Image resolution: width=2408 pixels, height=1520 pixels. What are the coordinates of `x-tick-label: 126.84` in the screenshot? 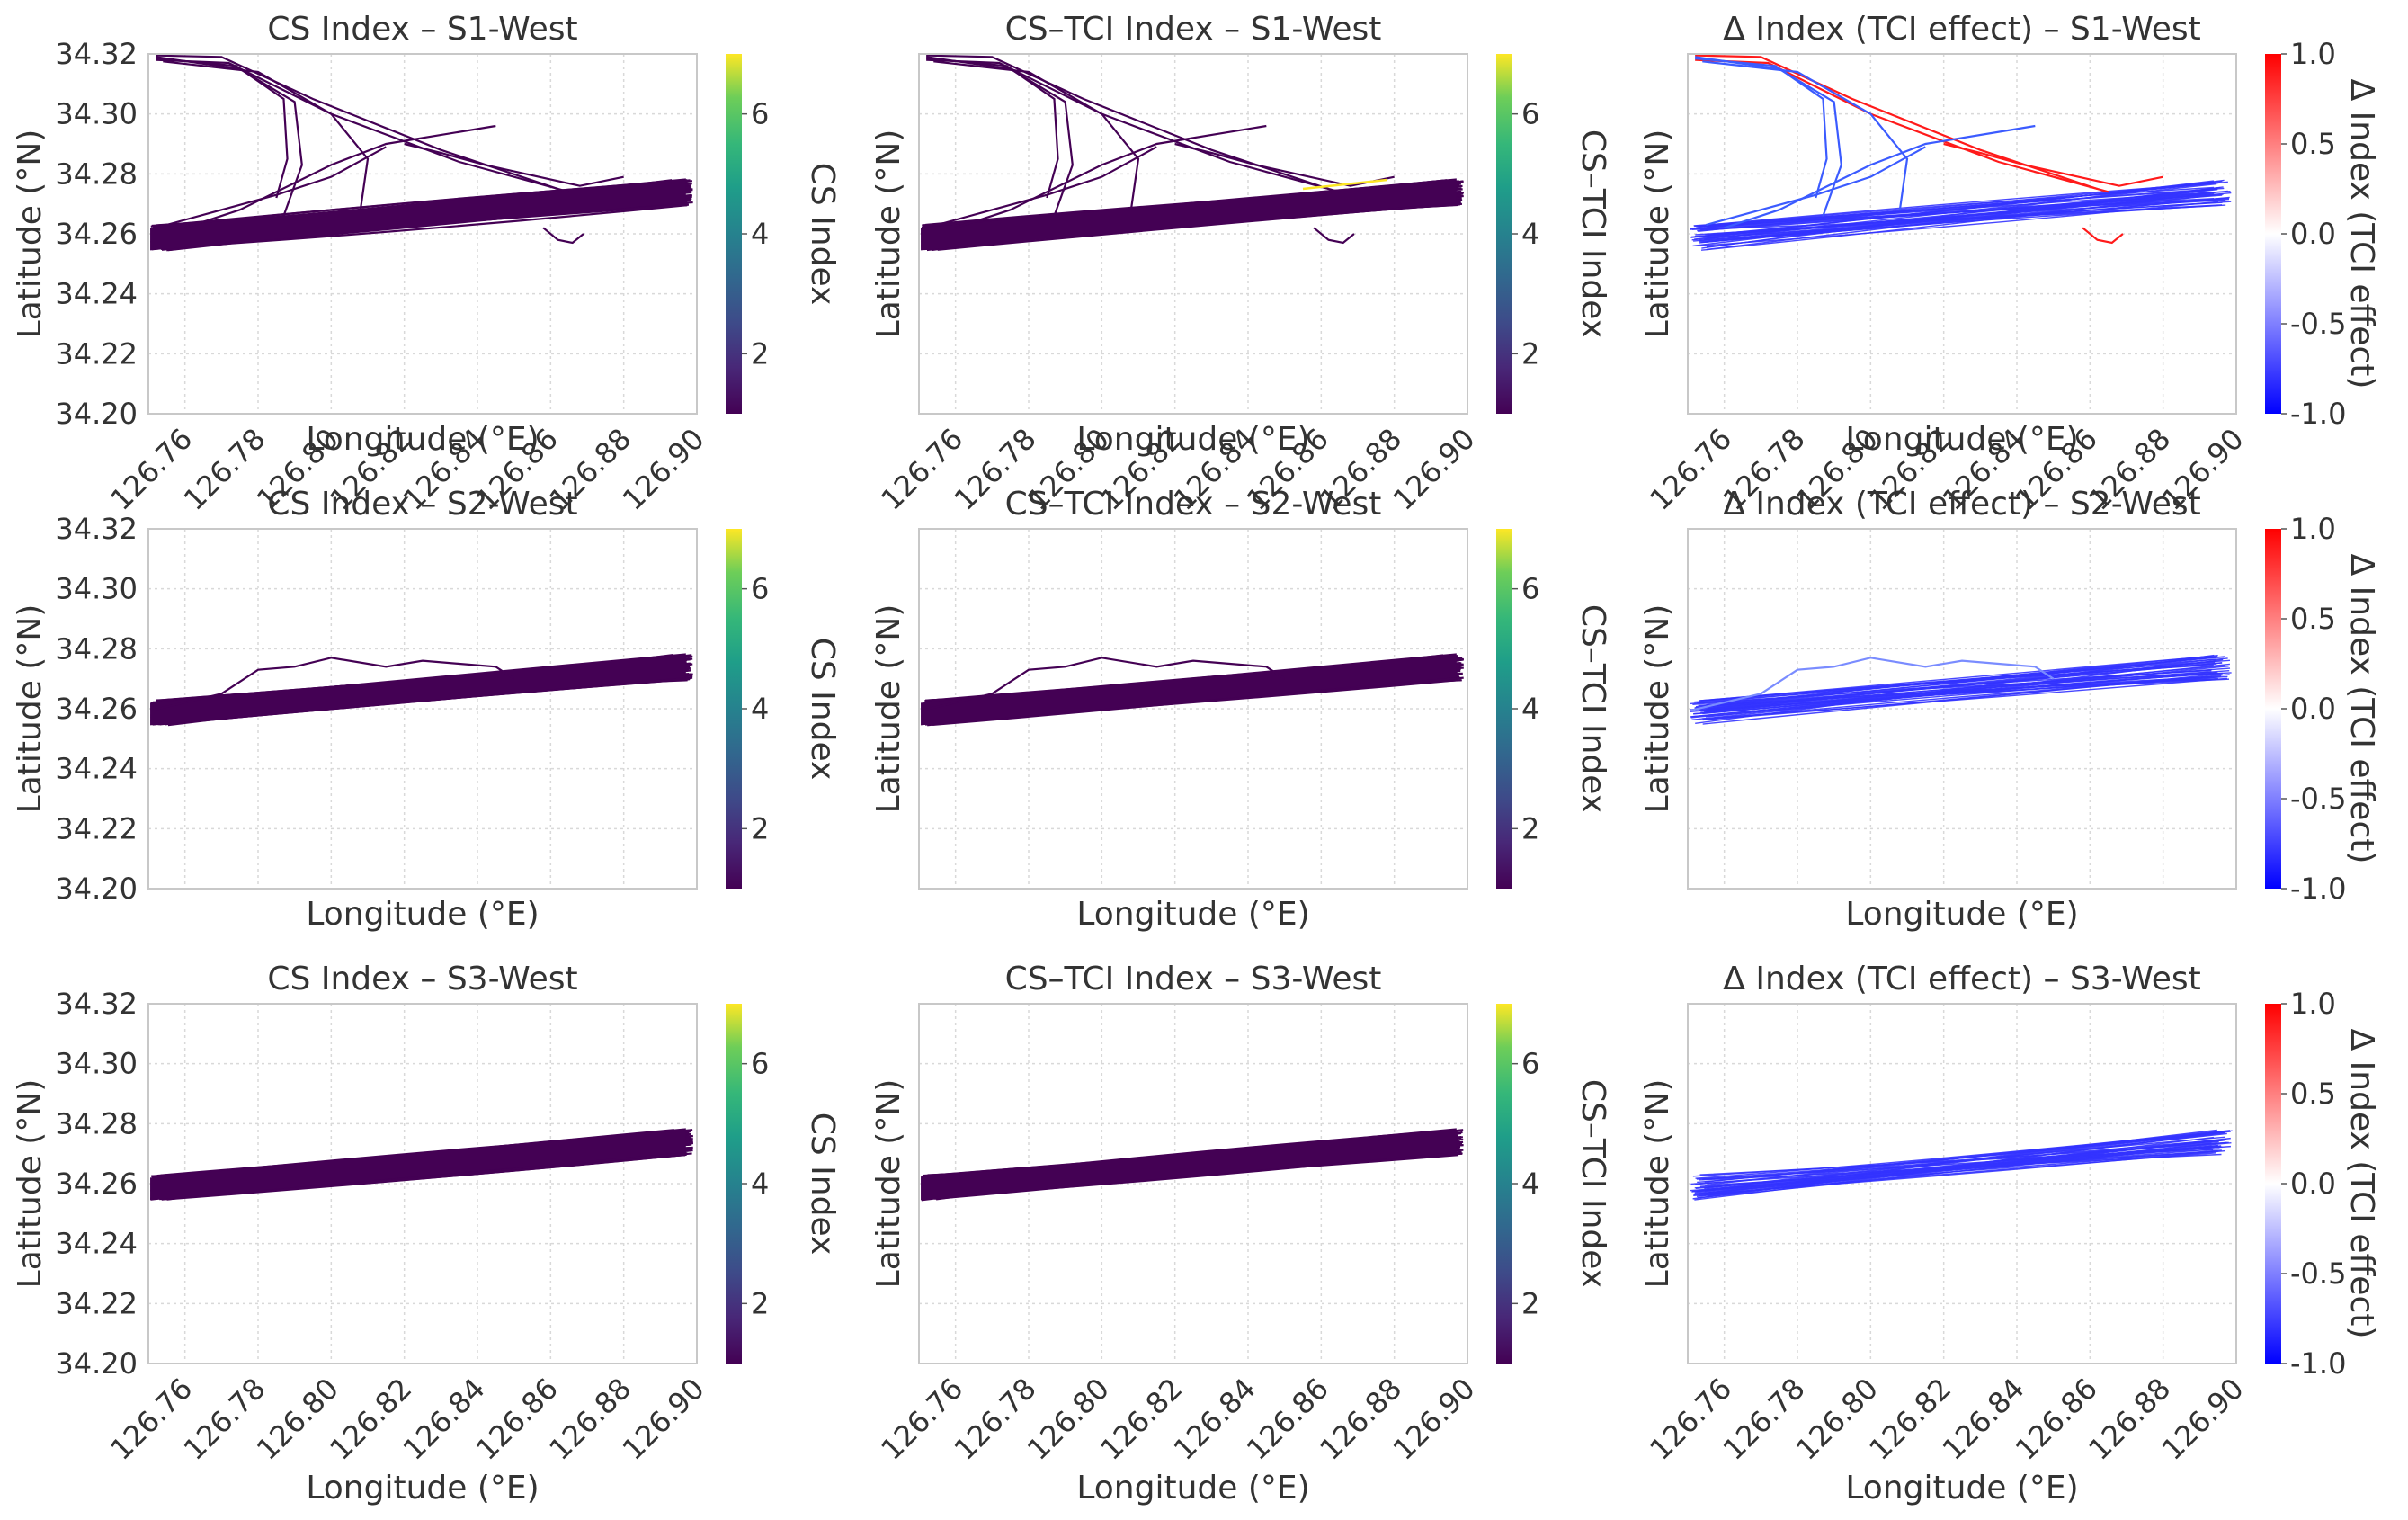 It's located at (1984, 1420).